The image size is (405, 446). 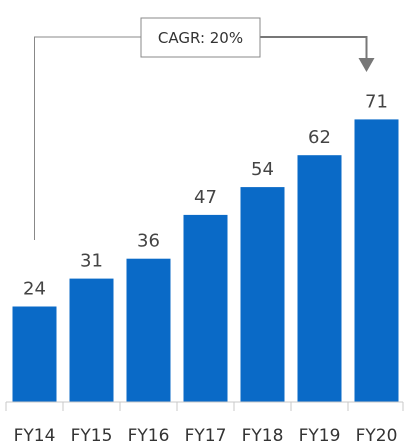 I want to click on bar-fy20, so click(x=376, y=261).